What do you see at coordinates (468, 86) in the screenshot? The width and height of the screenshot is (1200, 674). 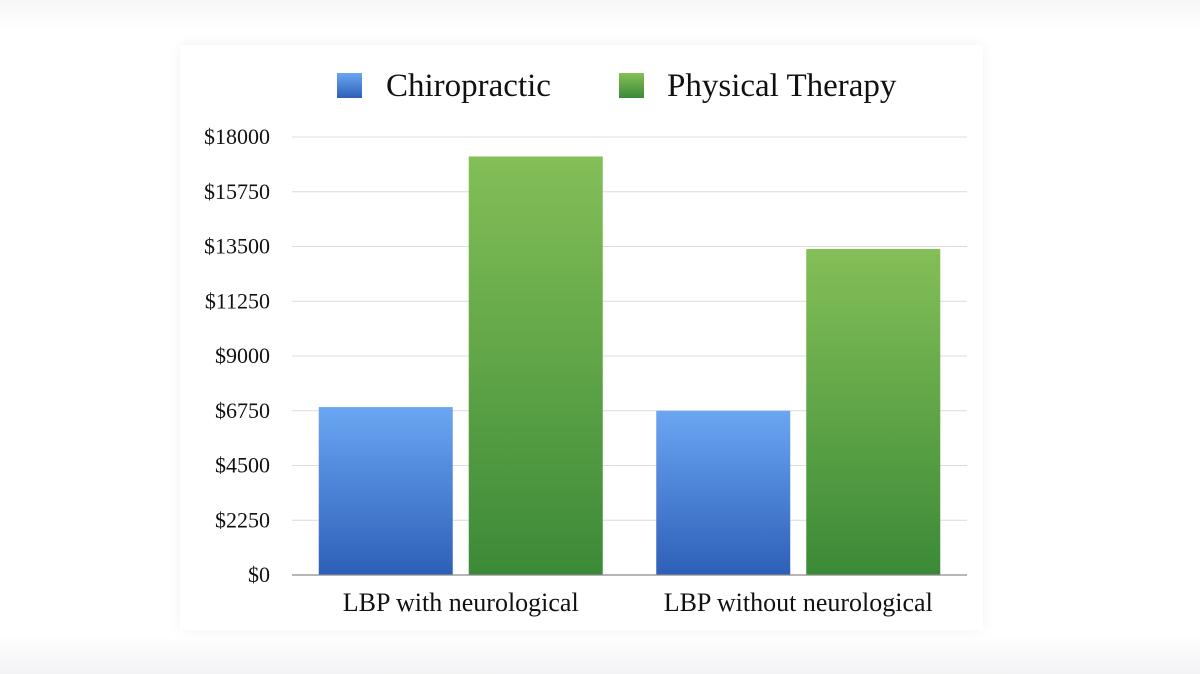 I see `legend-label: Chiropractic` at bounding box center [468, 86].